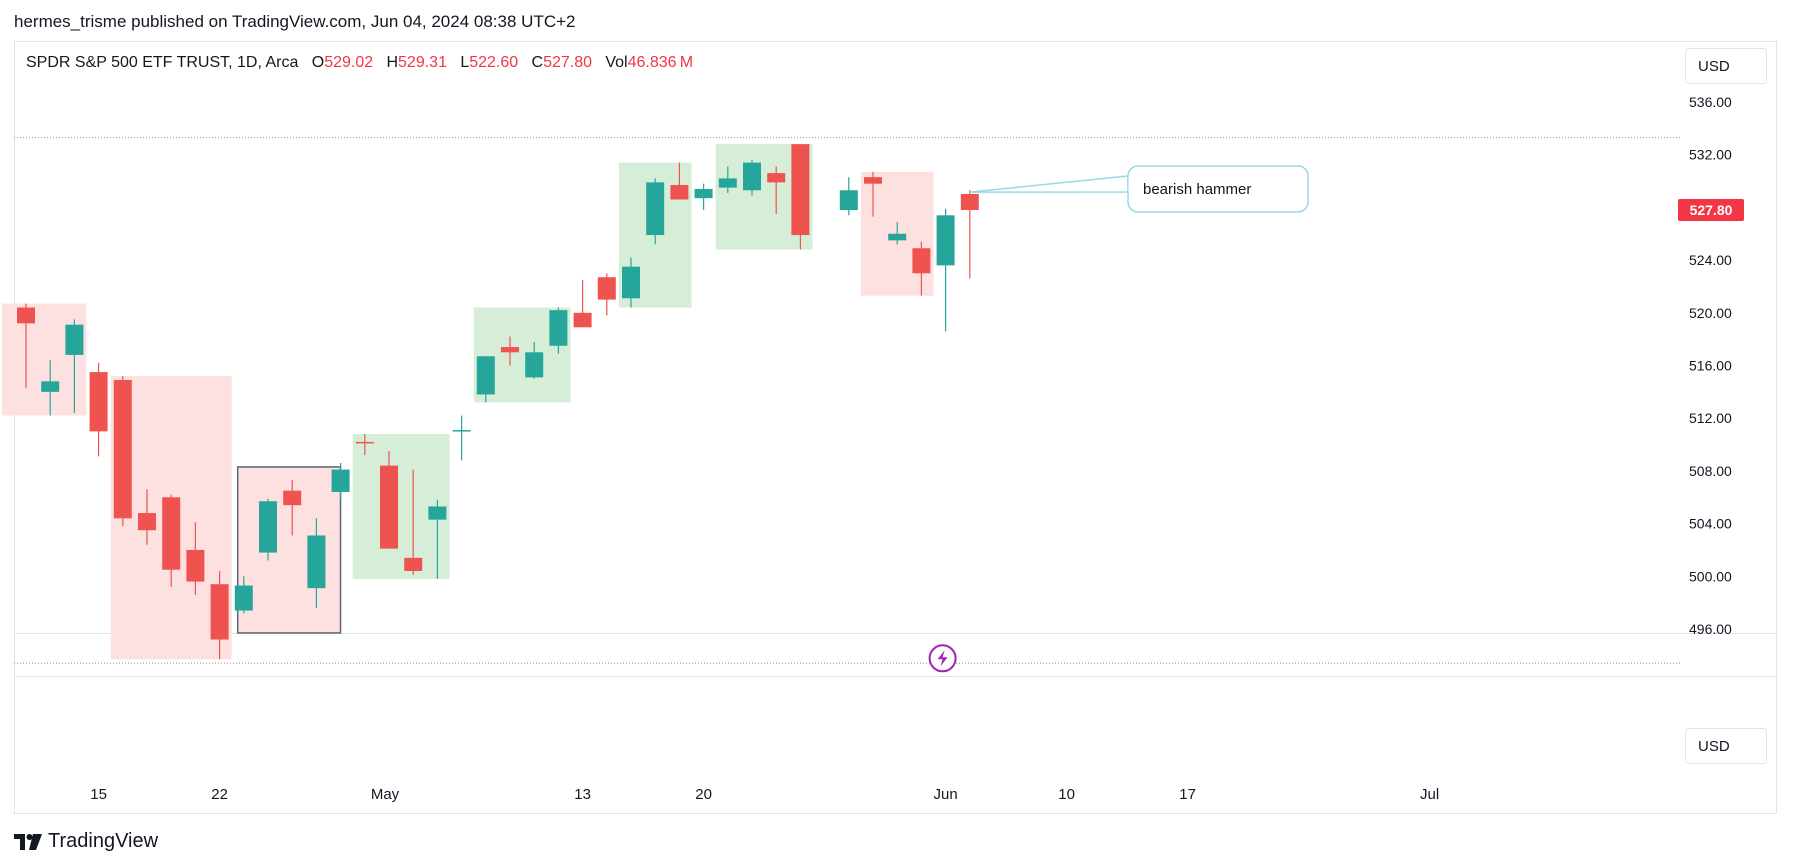 The height and width of the screenshot is (868, 1793). I want to click on y-tick-11: 496.00, so click(1710, 629).